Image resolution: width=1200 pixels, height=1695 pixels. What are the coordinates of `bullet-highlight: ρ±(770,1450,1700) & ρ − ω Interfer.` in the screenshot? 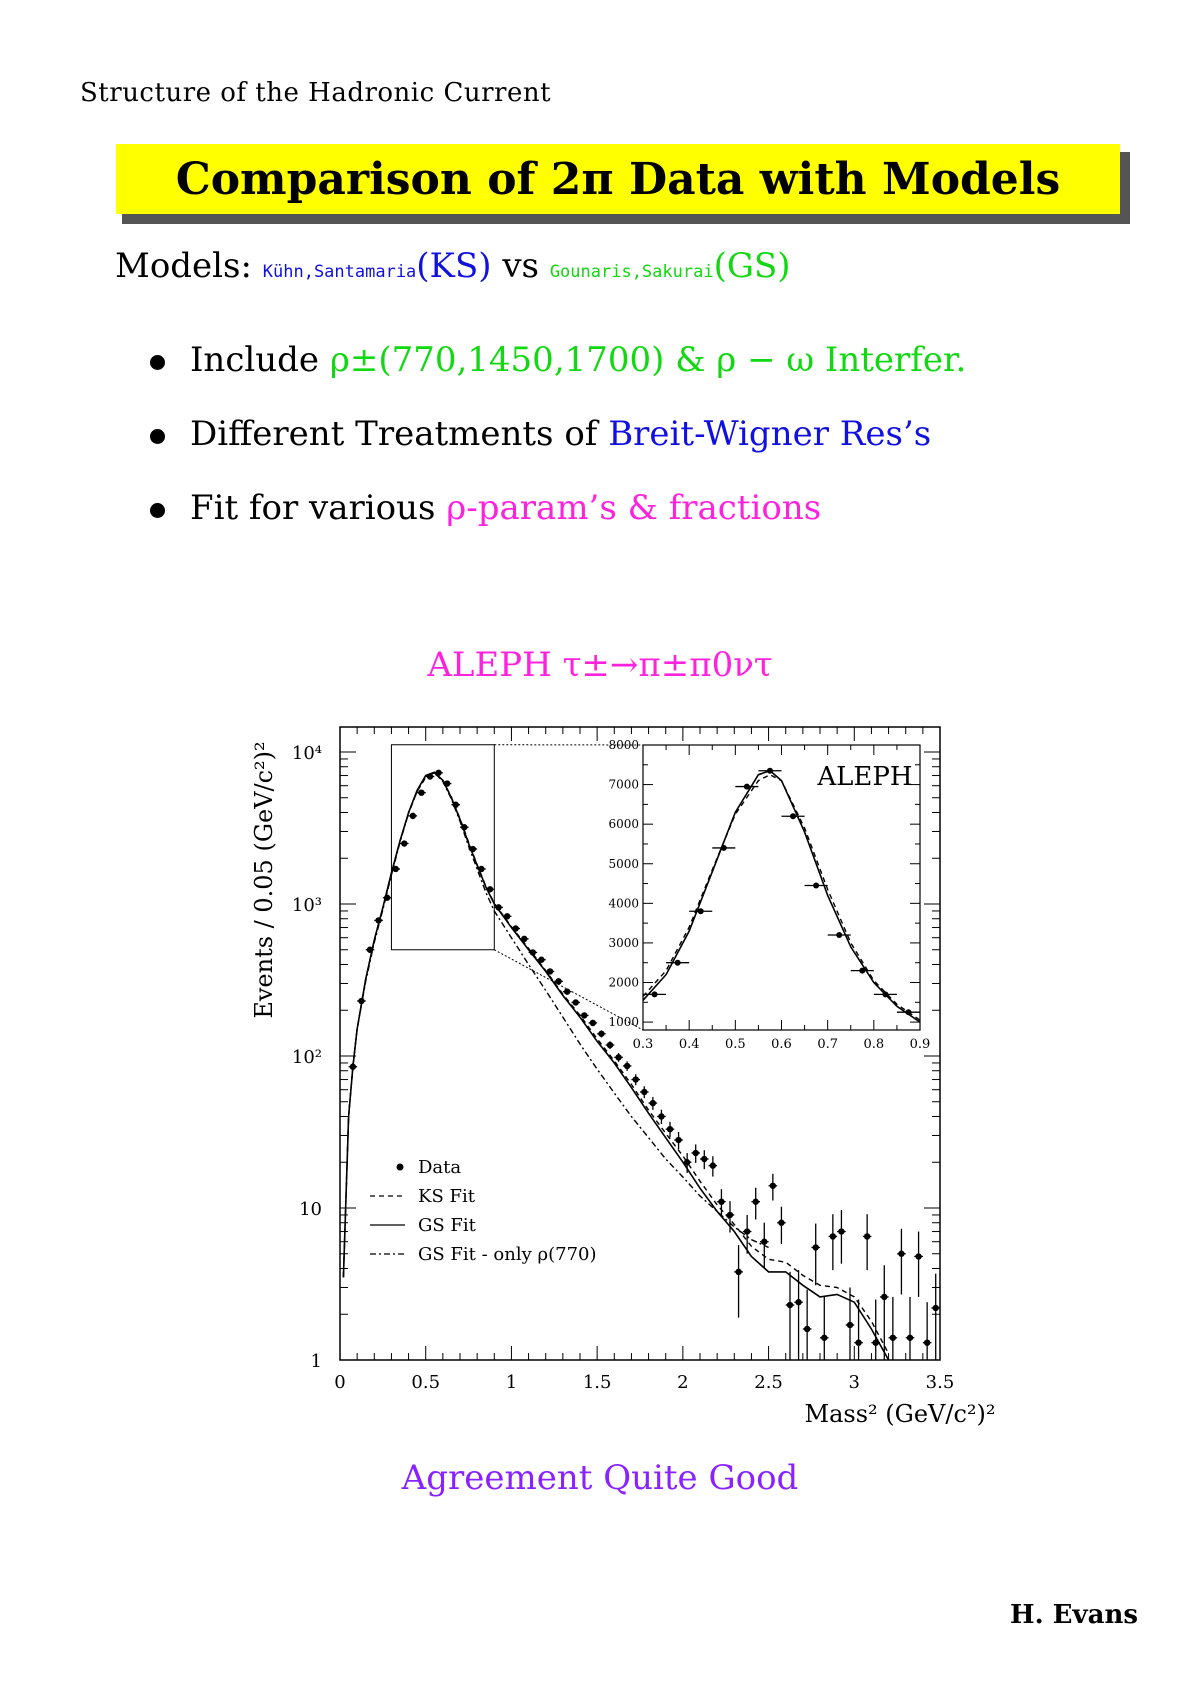 It's located at (648, 360).